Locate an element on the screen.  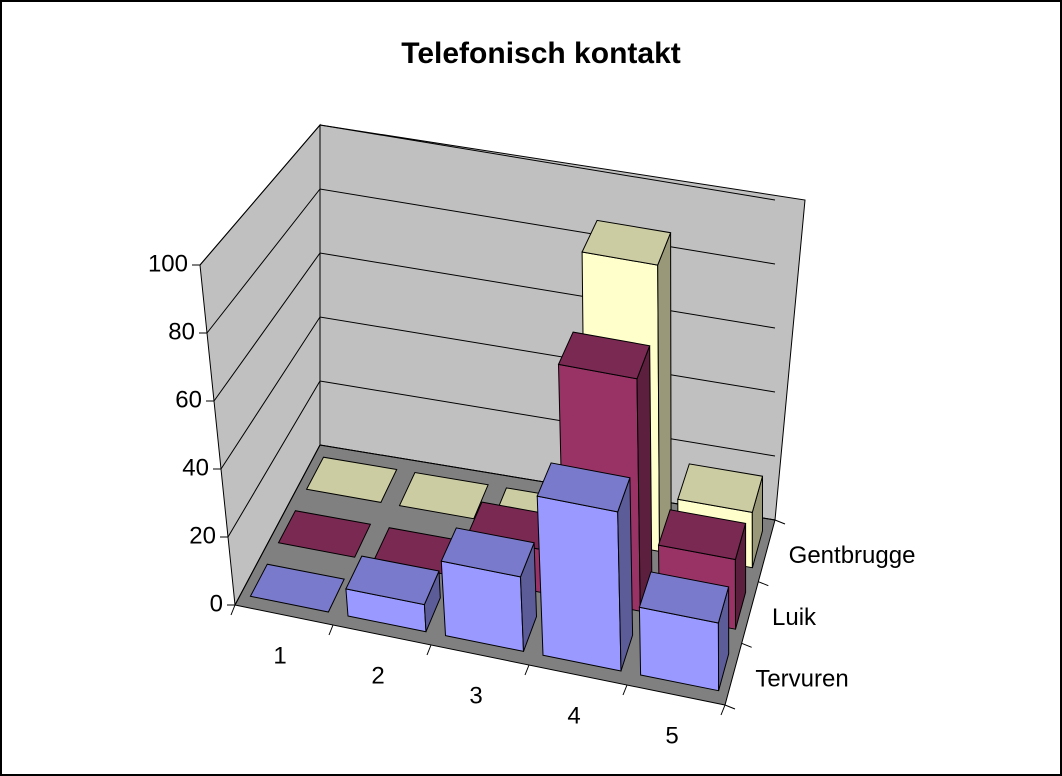
series-label: Tervuren is located at coordinates (801, 679).